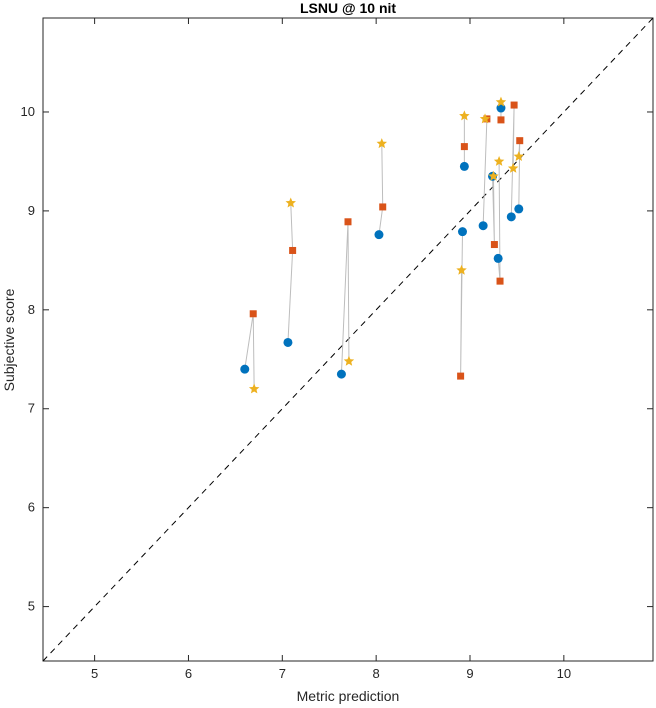 This screenshot has height=708, width=656. What do you see at coordinates (31, 606) in the screenshot?
I see `y-tick-label: 5` at bounding box center [31, 606].